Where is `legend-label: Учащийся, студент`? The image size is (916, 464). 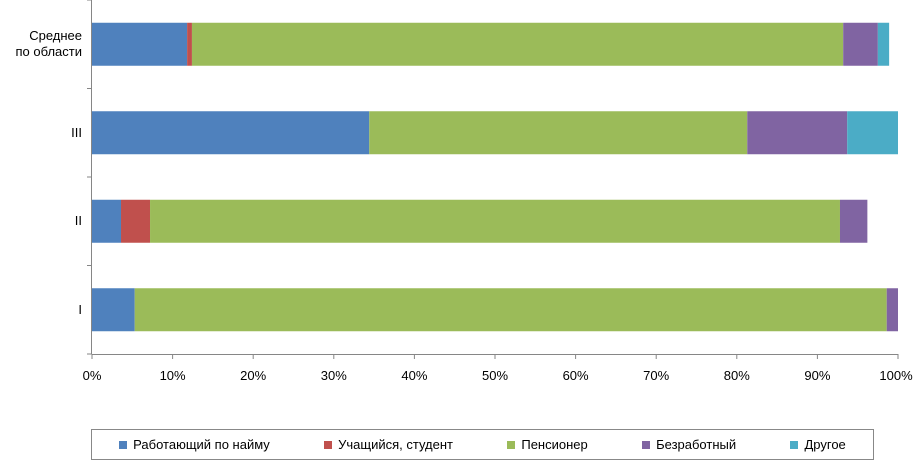 legend-label: Учащийся, студент is located at coordinates (396, 444).